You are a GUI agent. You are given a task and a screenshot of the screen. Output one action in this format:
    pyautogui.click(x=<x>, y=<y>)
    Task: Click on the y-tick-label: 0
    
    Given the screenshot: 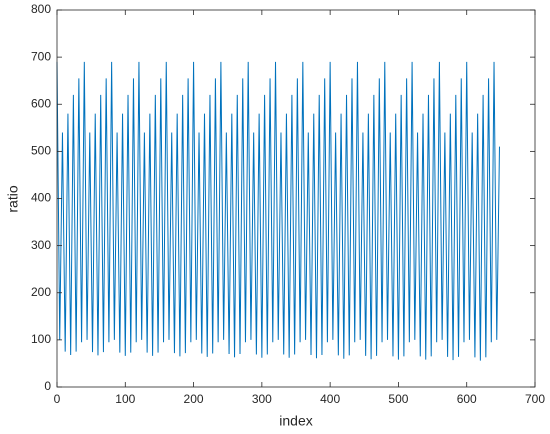 What is the action you would take?
    pyautogui.click(x=47, y=386)
    